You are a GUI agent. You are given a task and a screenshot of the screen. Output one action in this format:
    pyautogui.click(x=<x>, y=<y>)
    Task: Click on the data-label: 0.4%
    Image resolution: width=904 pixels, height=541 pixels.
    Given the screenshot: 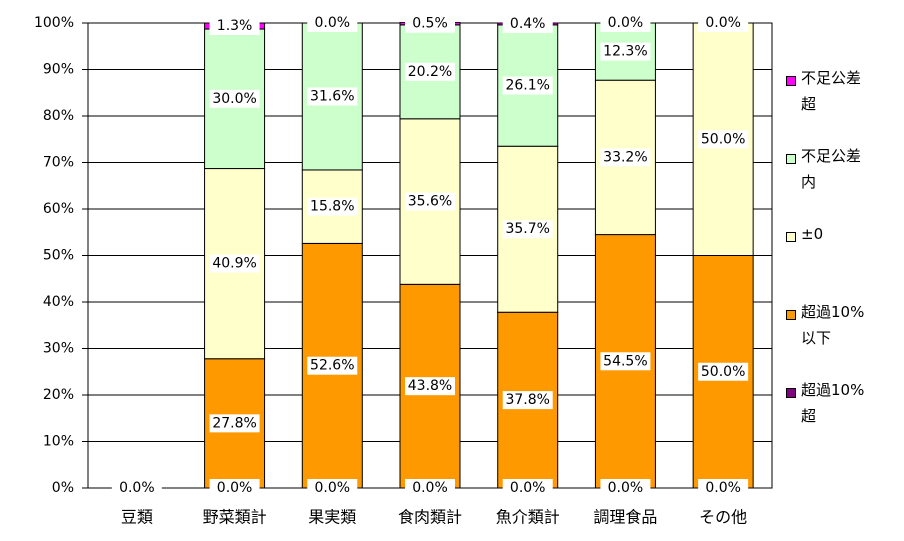 What is the action you would take?
    pyautogui.click(x=528, y=24)
    